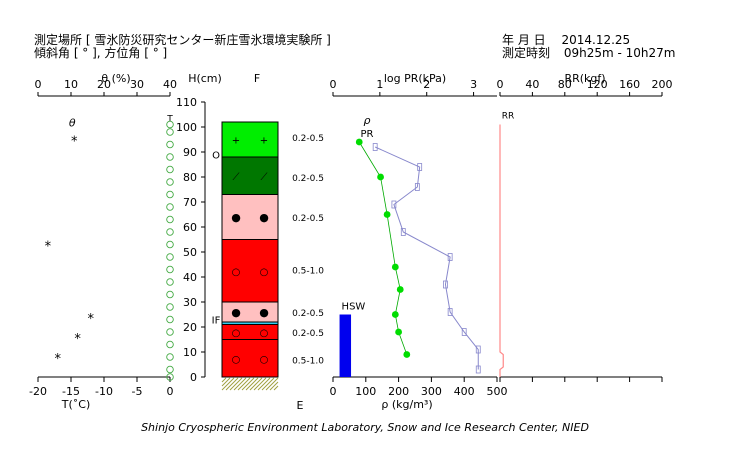 The width and height of the screenshot is (730, 450). What do you see at coordinates (190, 177) in the screenshot?
I see `height-tick-label: 80` at bounding box center [190, 177].